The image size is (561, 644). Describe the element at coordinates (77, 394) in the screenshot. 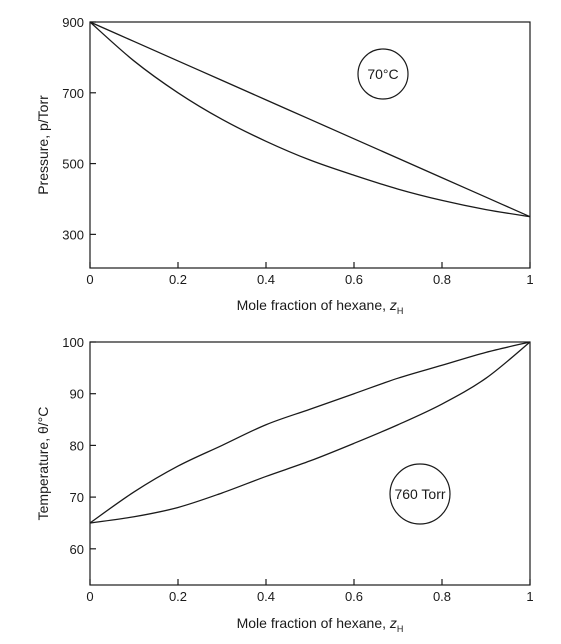

I see `y-tick-label: 90` at that location.